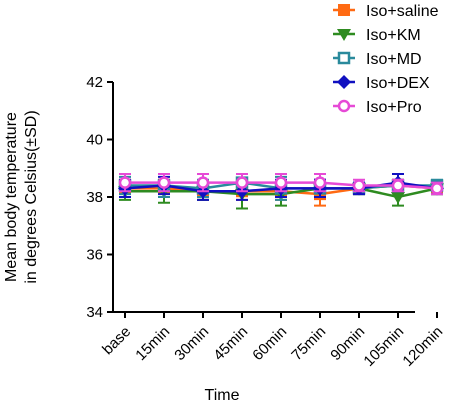 The width and height of the screenshot is (457, 410). Describe the element at coordinates (94, 140) in the screenshot. I see `y-tick-label: 40` at that location.